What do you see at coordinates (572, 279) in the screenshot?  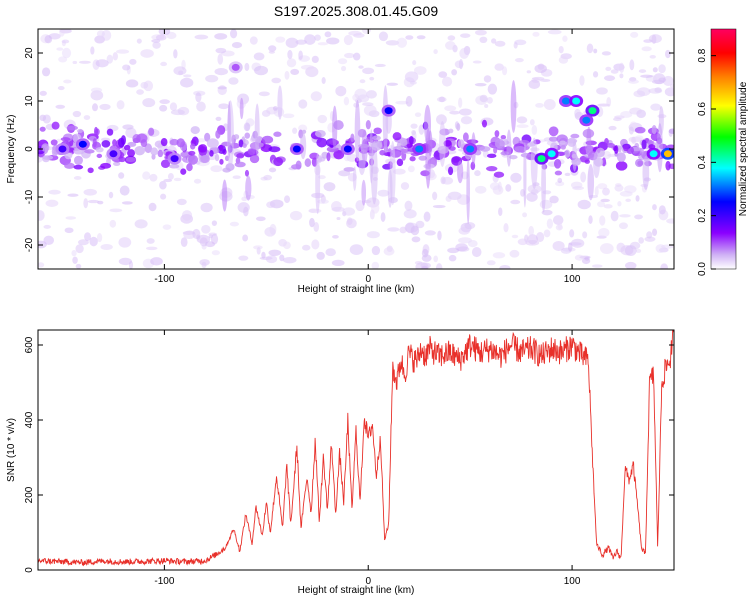 I see `spectrogram-x-tick-label: 100` at bounding box center [572, 279].